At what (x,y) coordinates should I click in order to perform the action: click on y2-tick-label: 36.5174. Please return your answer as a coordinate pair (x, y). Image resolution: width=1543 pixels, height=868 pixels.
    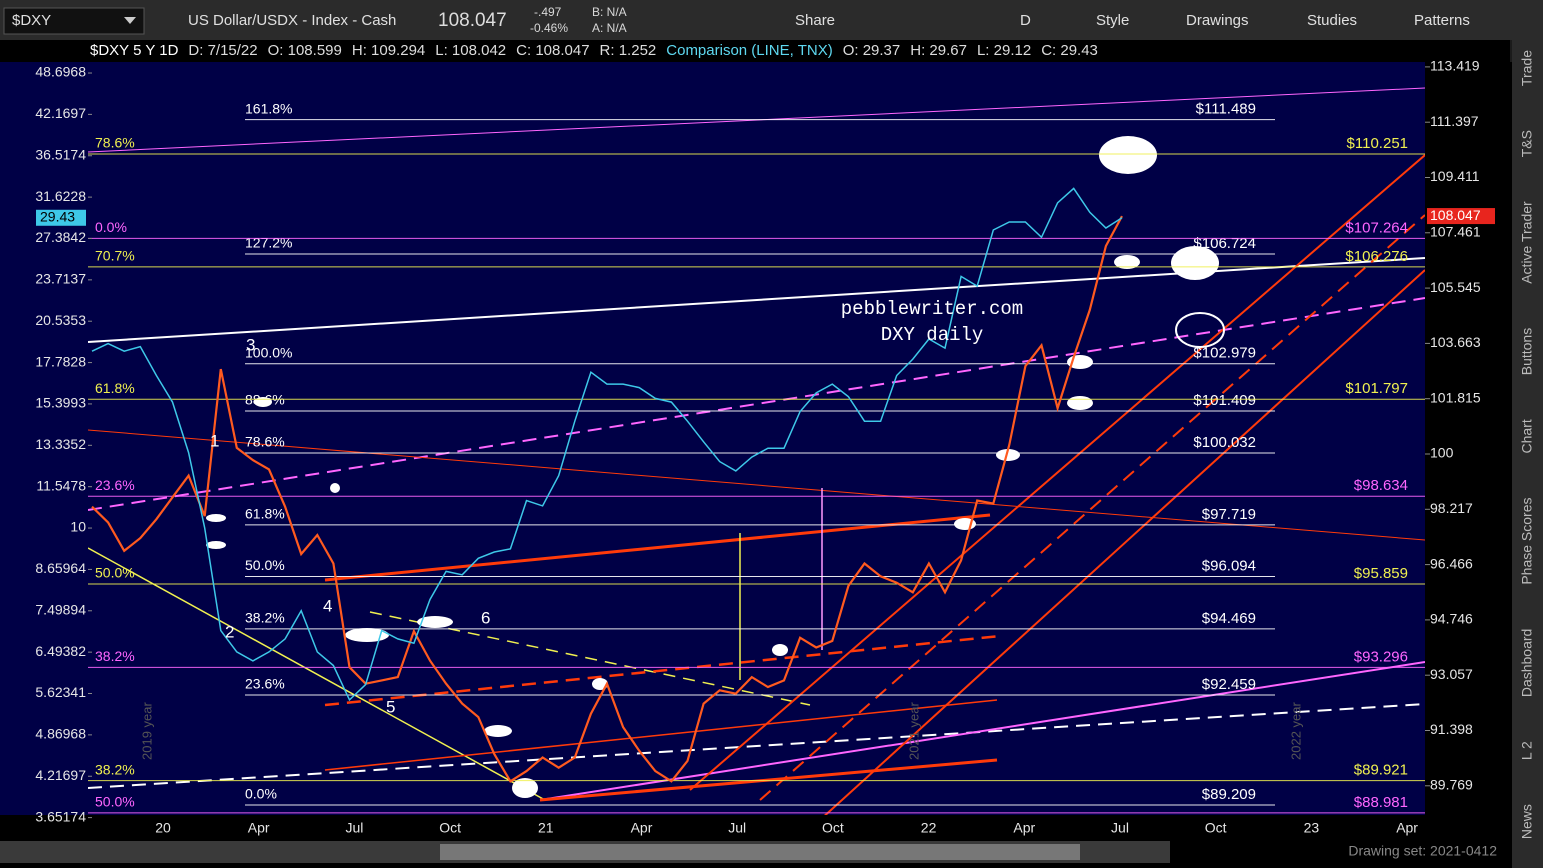
    Looking at the image, I should click on (60, 154).